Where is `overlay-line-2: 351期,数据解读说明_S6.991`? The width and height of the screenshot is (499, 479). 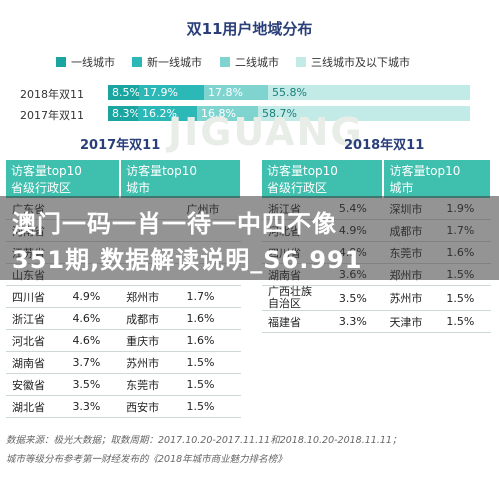 overlay-line-2: 351期,数据解读说明_S6.991 is located at coordinates (187, 260).